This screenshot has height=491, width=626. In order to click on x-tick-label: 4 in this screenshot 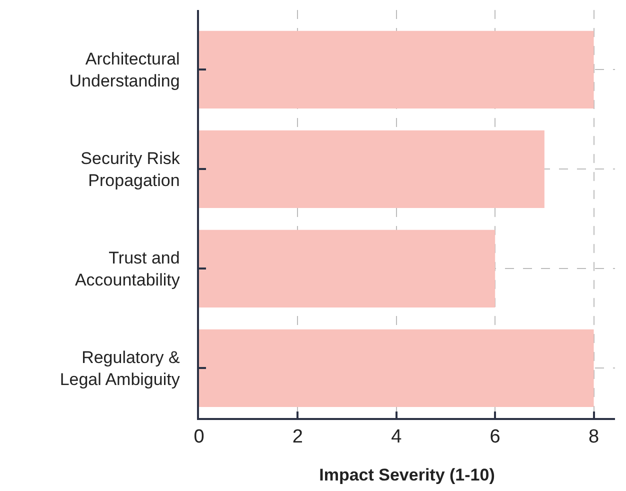, I will do `click(396, 437)`.